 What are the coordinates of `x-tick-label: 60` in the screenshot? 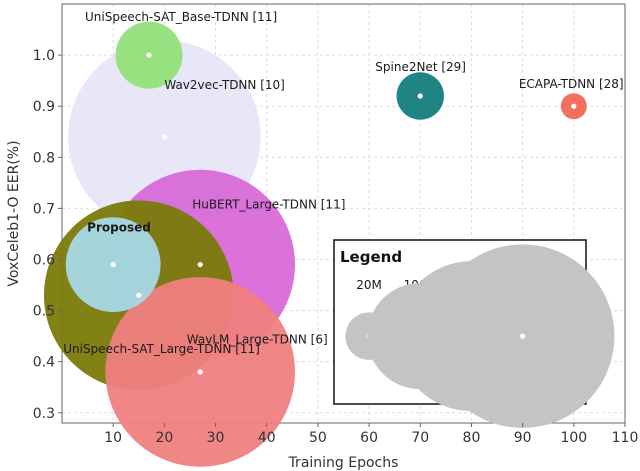 It's located at (369, 438).